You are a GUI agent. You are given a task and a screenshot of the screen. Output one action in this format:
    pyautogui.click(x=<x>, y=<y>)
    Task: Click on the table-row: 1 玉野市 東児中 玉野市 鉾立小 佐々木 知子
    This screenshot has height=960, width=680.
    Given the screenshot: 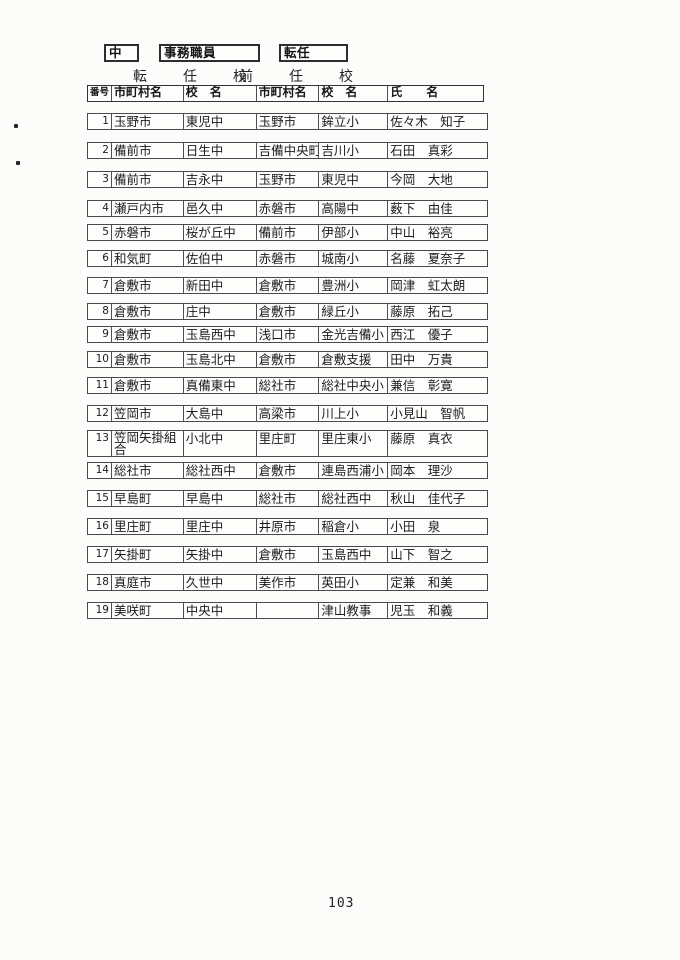 What is the action you would take?
    pyautogui.click(x=287, y=121)
    